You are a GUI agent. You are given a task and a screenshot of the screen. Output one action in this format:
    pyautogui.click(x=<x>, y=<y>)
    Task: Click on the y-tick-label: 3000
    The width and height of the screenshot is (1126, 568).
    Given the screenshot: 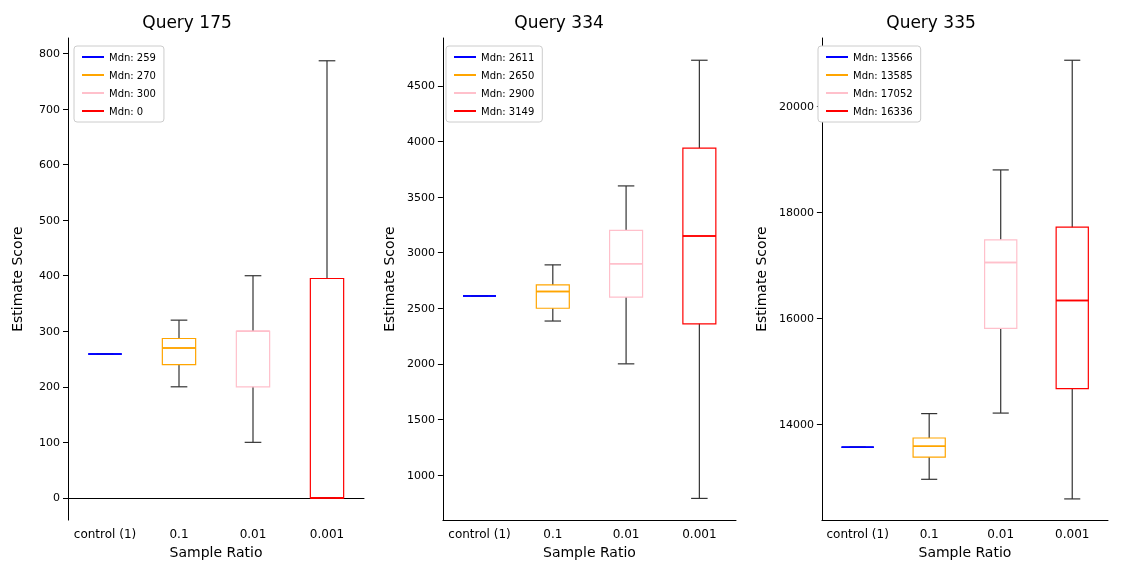 What is the action you would take?
    pyautogui.click(x=420, y=253)
    